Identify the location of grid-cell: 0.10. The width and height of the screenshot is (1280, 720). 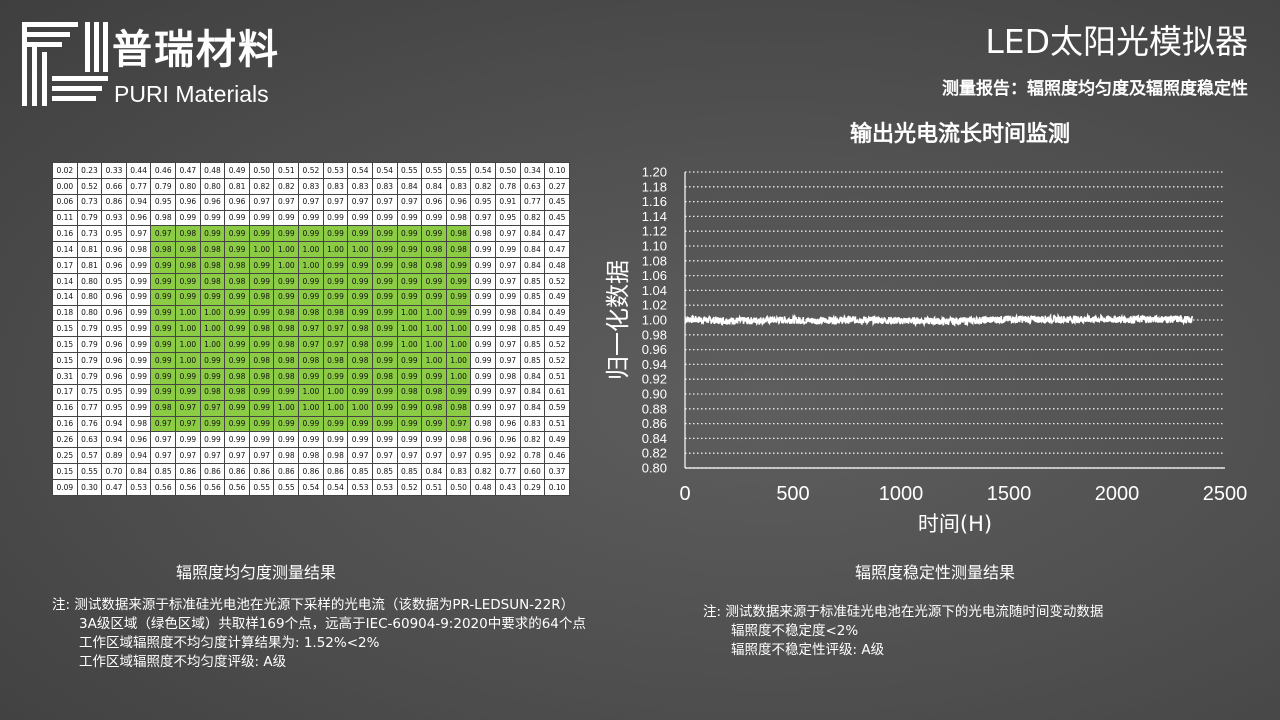
(557, 487).